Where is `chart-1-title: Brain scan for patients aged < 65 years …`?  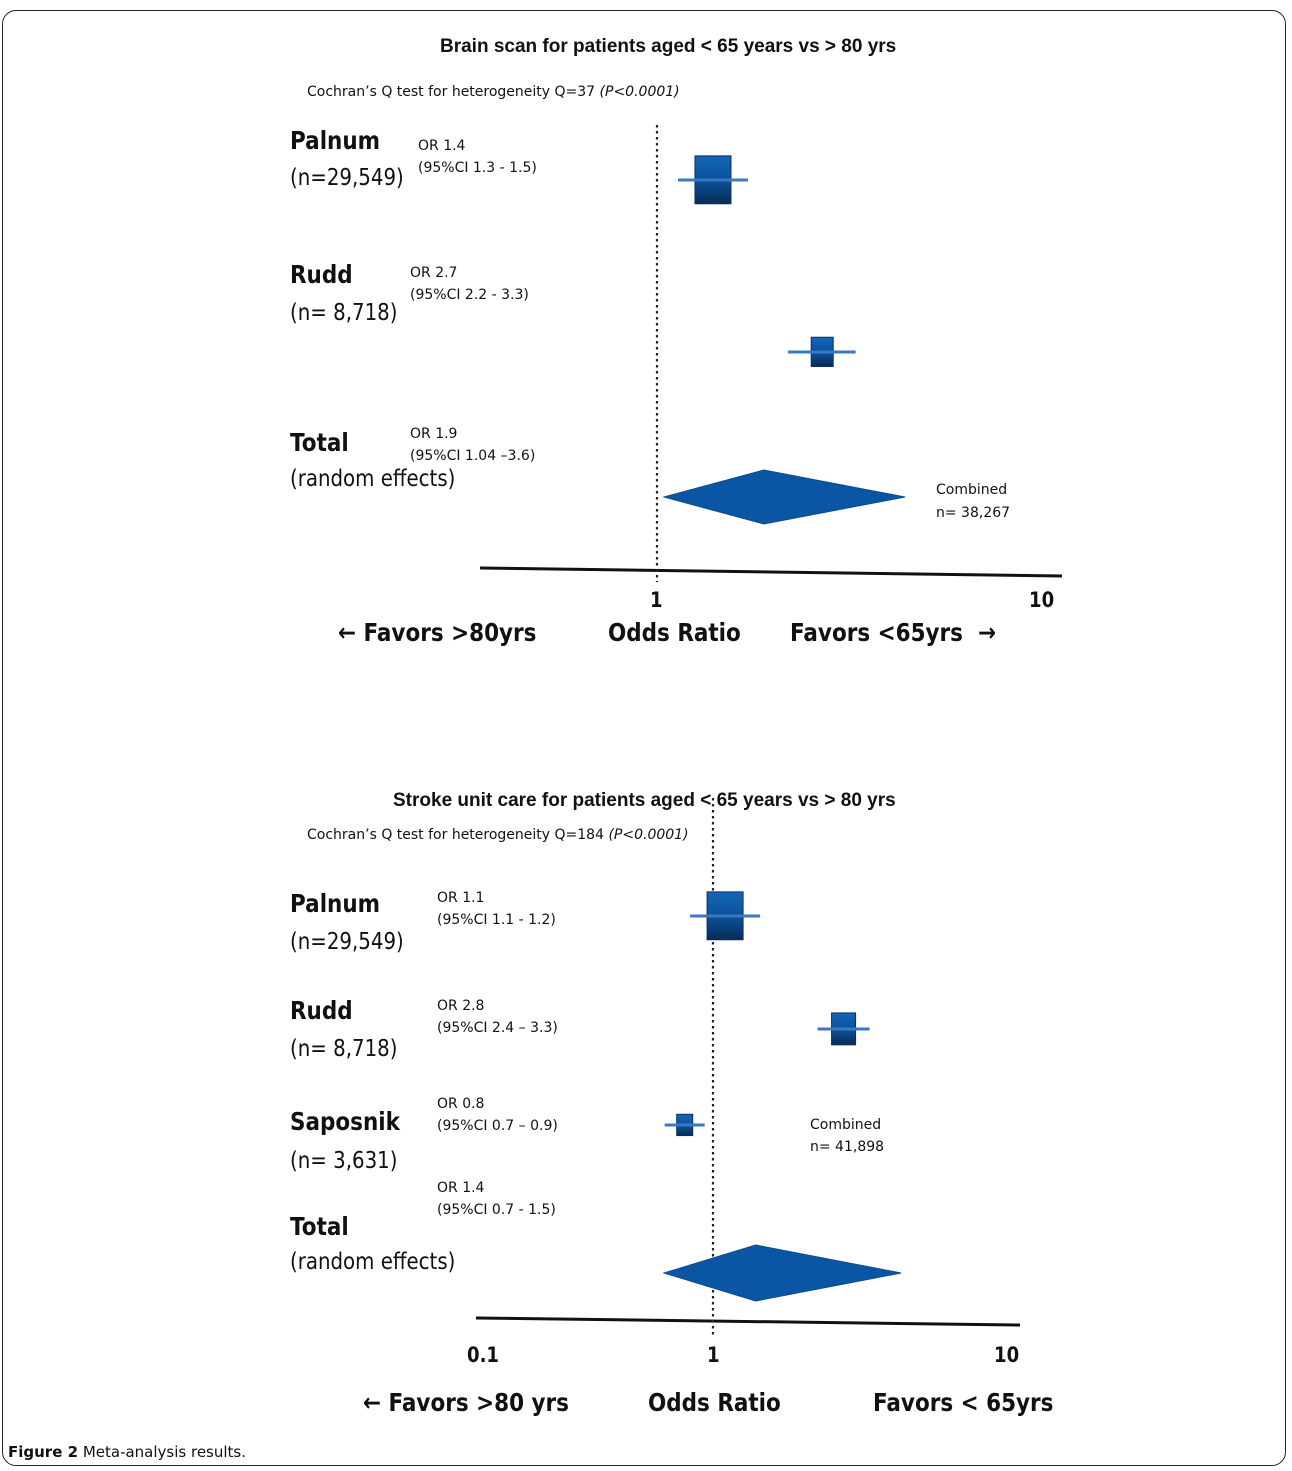 chart-1-title: Brain scan for patients aged < 65 years … is located at coordinates (668, 46).